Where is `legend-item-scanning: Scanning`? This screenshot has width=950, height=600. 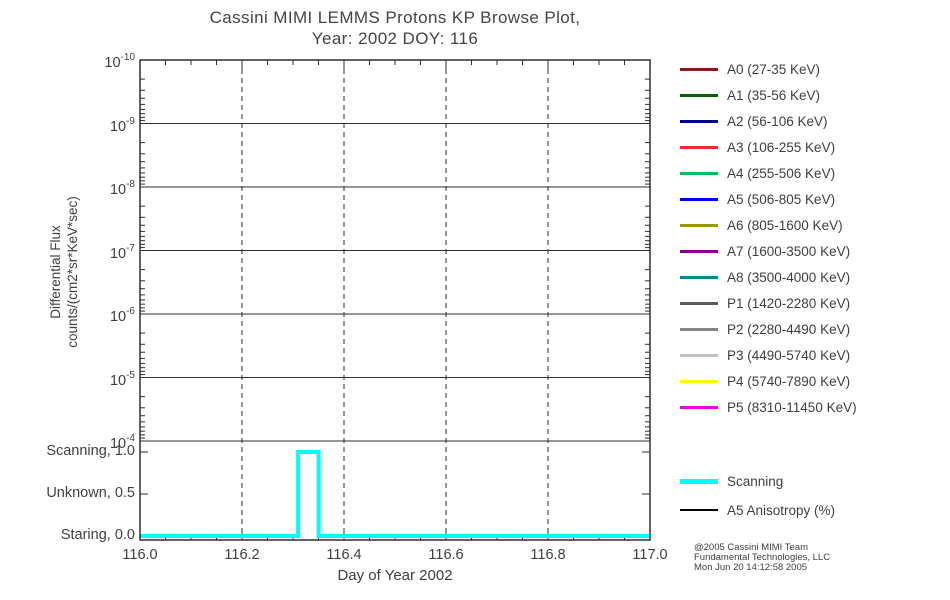
legend-item-scanning: Scanning is located at coordinates (731, 481).